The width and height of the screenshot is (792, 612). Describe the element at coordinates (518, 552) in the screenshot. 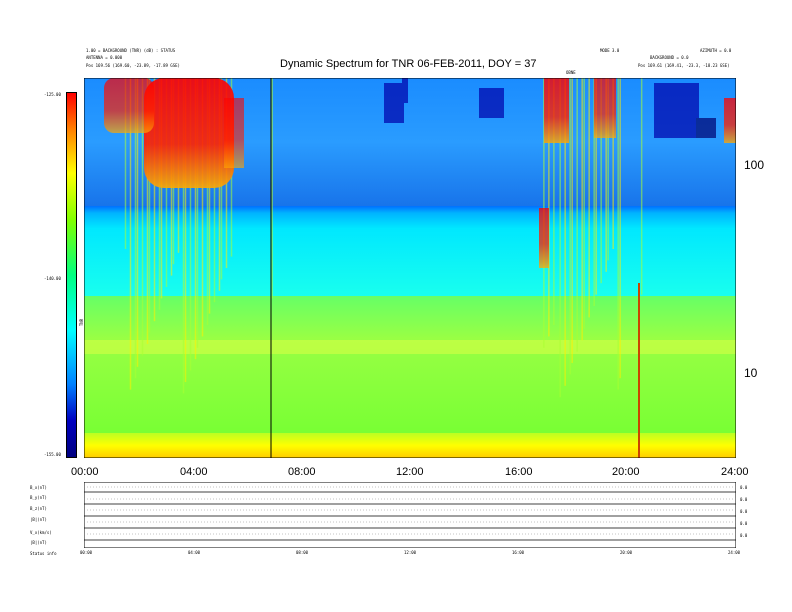

I see `panel-x-tick-4: 16:00` at that location.